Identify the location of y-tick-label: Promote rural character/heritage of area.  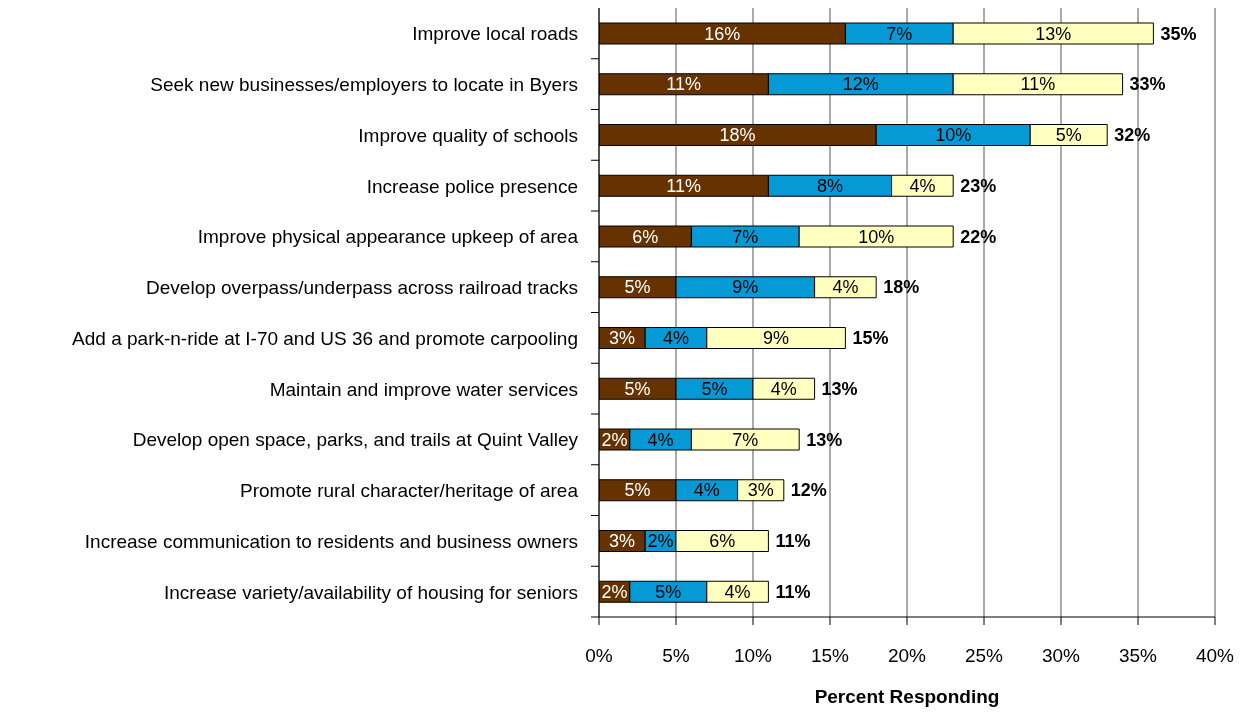
(409, 490).